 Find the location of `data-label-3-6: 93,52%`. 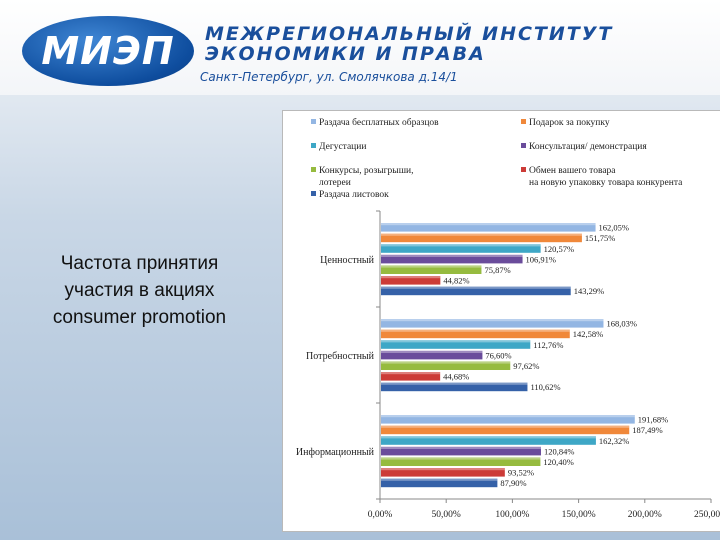

data-label-3-6: 93,52% is located at coordinates (521, 473).